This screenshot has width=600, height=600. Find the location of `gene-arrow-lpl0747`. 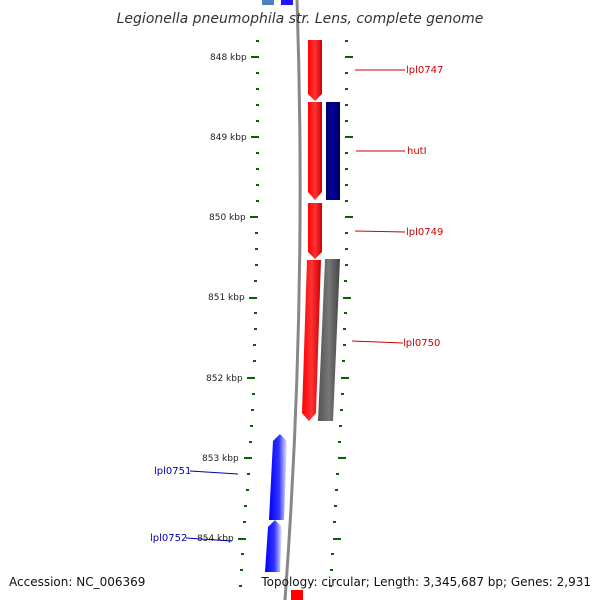

gene-arrow-lpl0747 is located at coordinates (315, 70).